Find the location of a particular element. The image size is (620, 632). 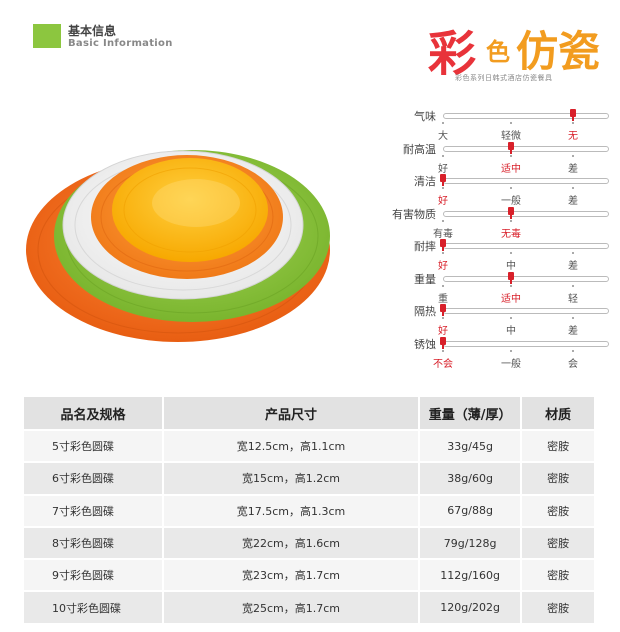

brand-subtitle: 彩色系列日韩式酒店仿瓷餐具 is located at coordinates (504, 78).